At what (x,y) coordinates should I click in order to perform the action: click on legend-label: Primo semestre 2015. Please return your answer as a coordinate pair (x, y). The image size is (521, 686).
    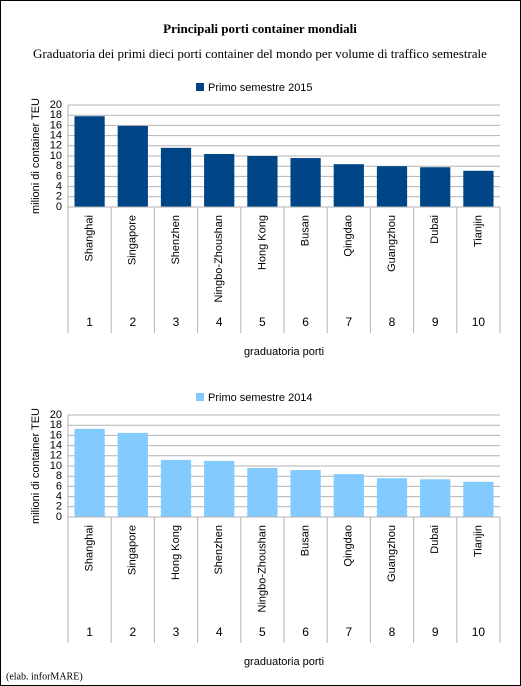
    Looking at the image, I should click on (260, 88).